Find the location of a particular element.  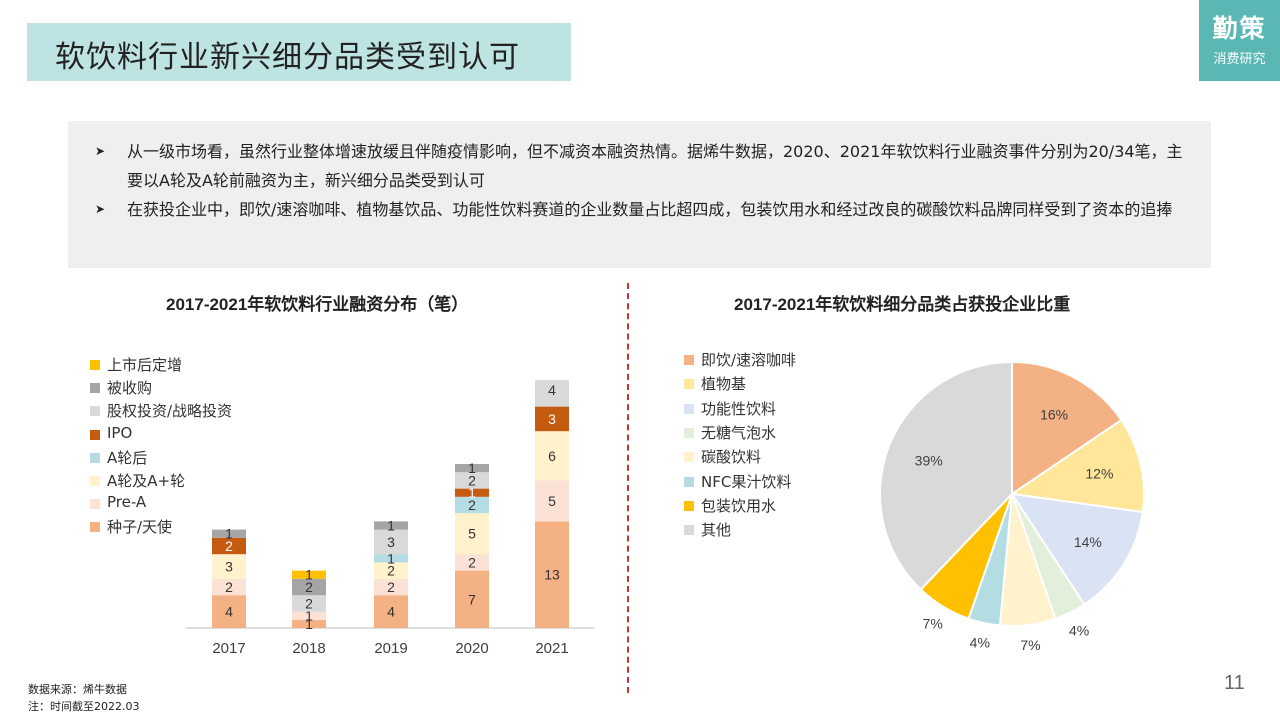

legend-label: NFC果汁饮料 is located at coordinates (746, 481).